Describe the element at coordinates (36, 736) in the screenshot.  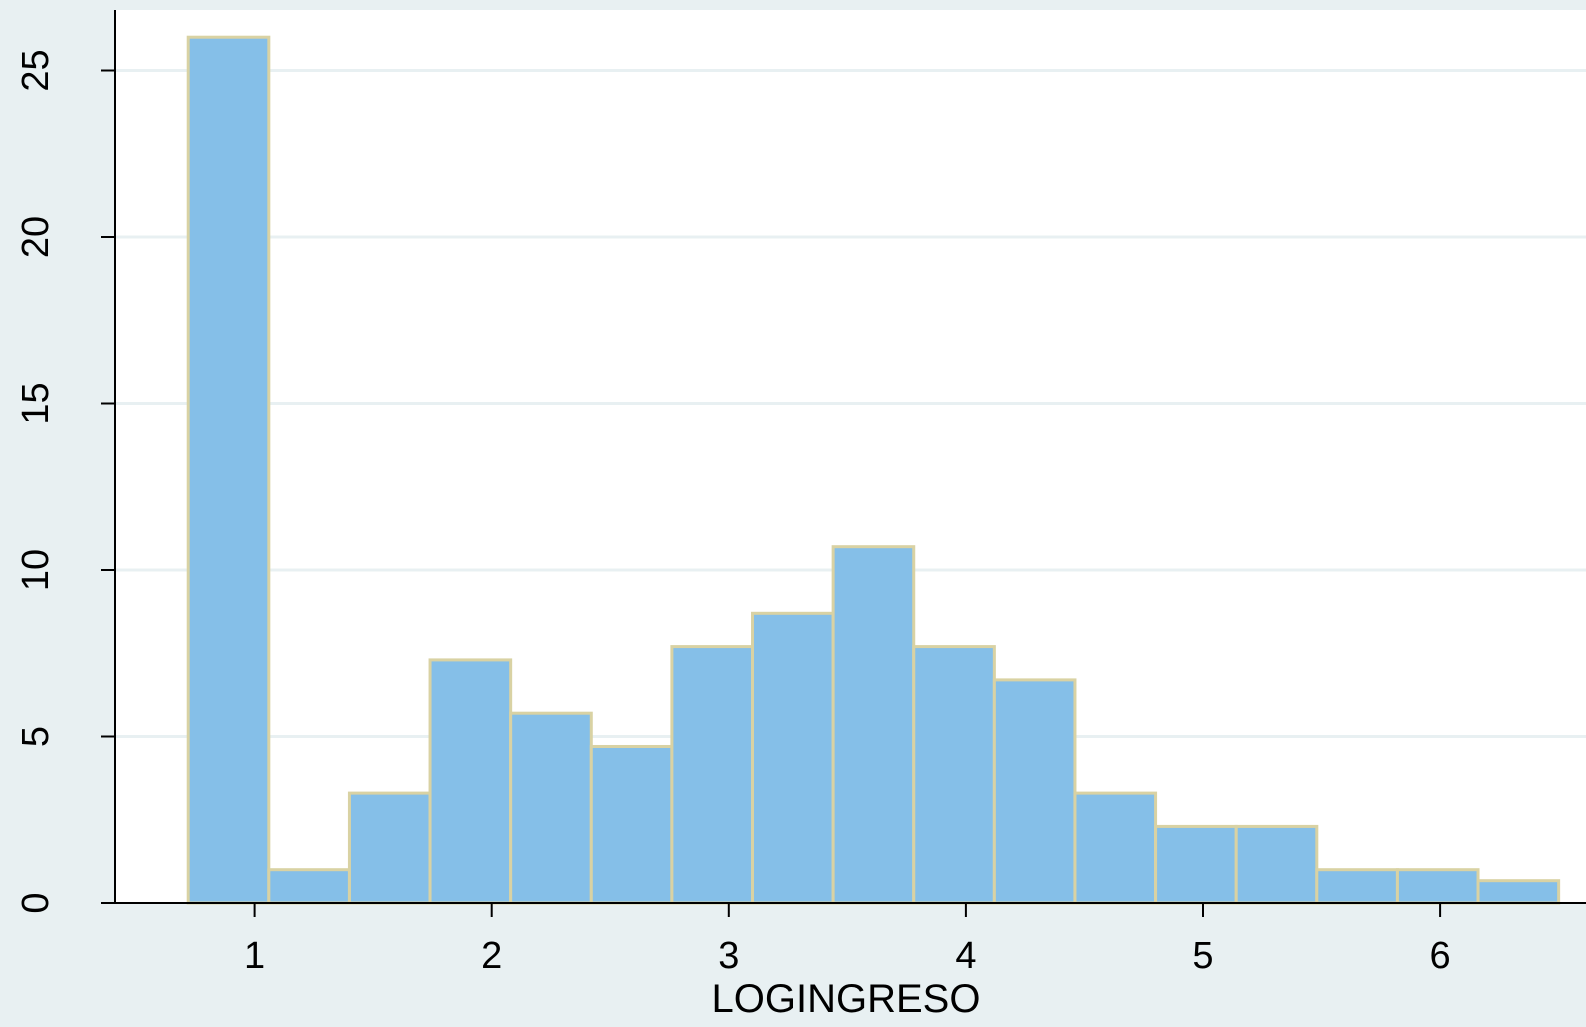
I see `y-tick-label: 5` at that location.